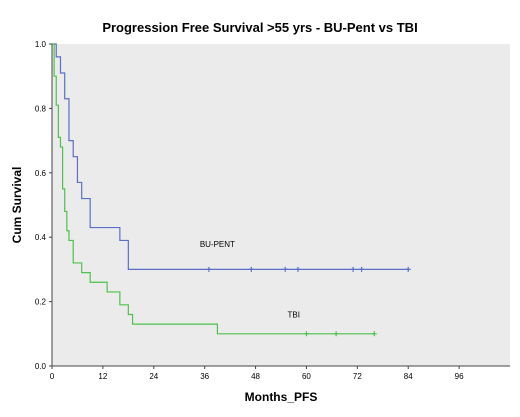  Describe the element at coordinates (102, 376) in the screenshot. I see `x-tick-label: 12` at that location.